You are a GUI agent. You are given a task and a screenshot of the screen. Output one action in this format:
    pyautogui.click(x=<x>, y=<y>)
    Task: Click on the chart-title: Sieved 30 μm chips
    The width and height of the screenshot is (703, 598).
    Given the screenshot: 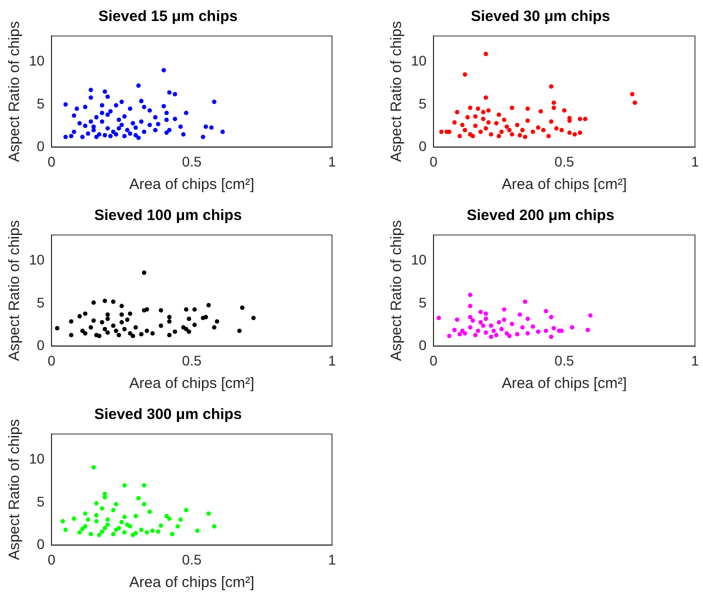 What is the action you would take?
    pyautogui.click(x=540, y=17)
    